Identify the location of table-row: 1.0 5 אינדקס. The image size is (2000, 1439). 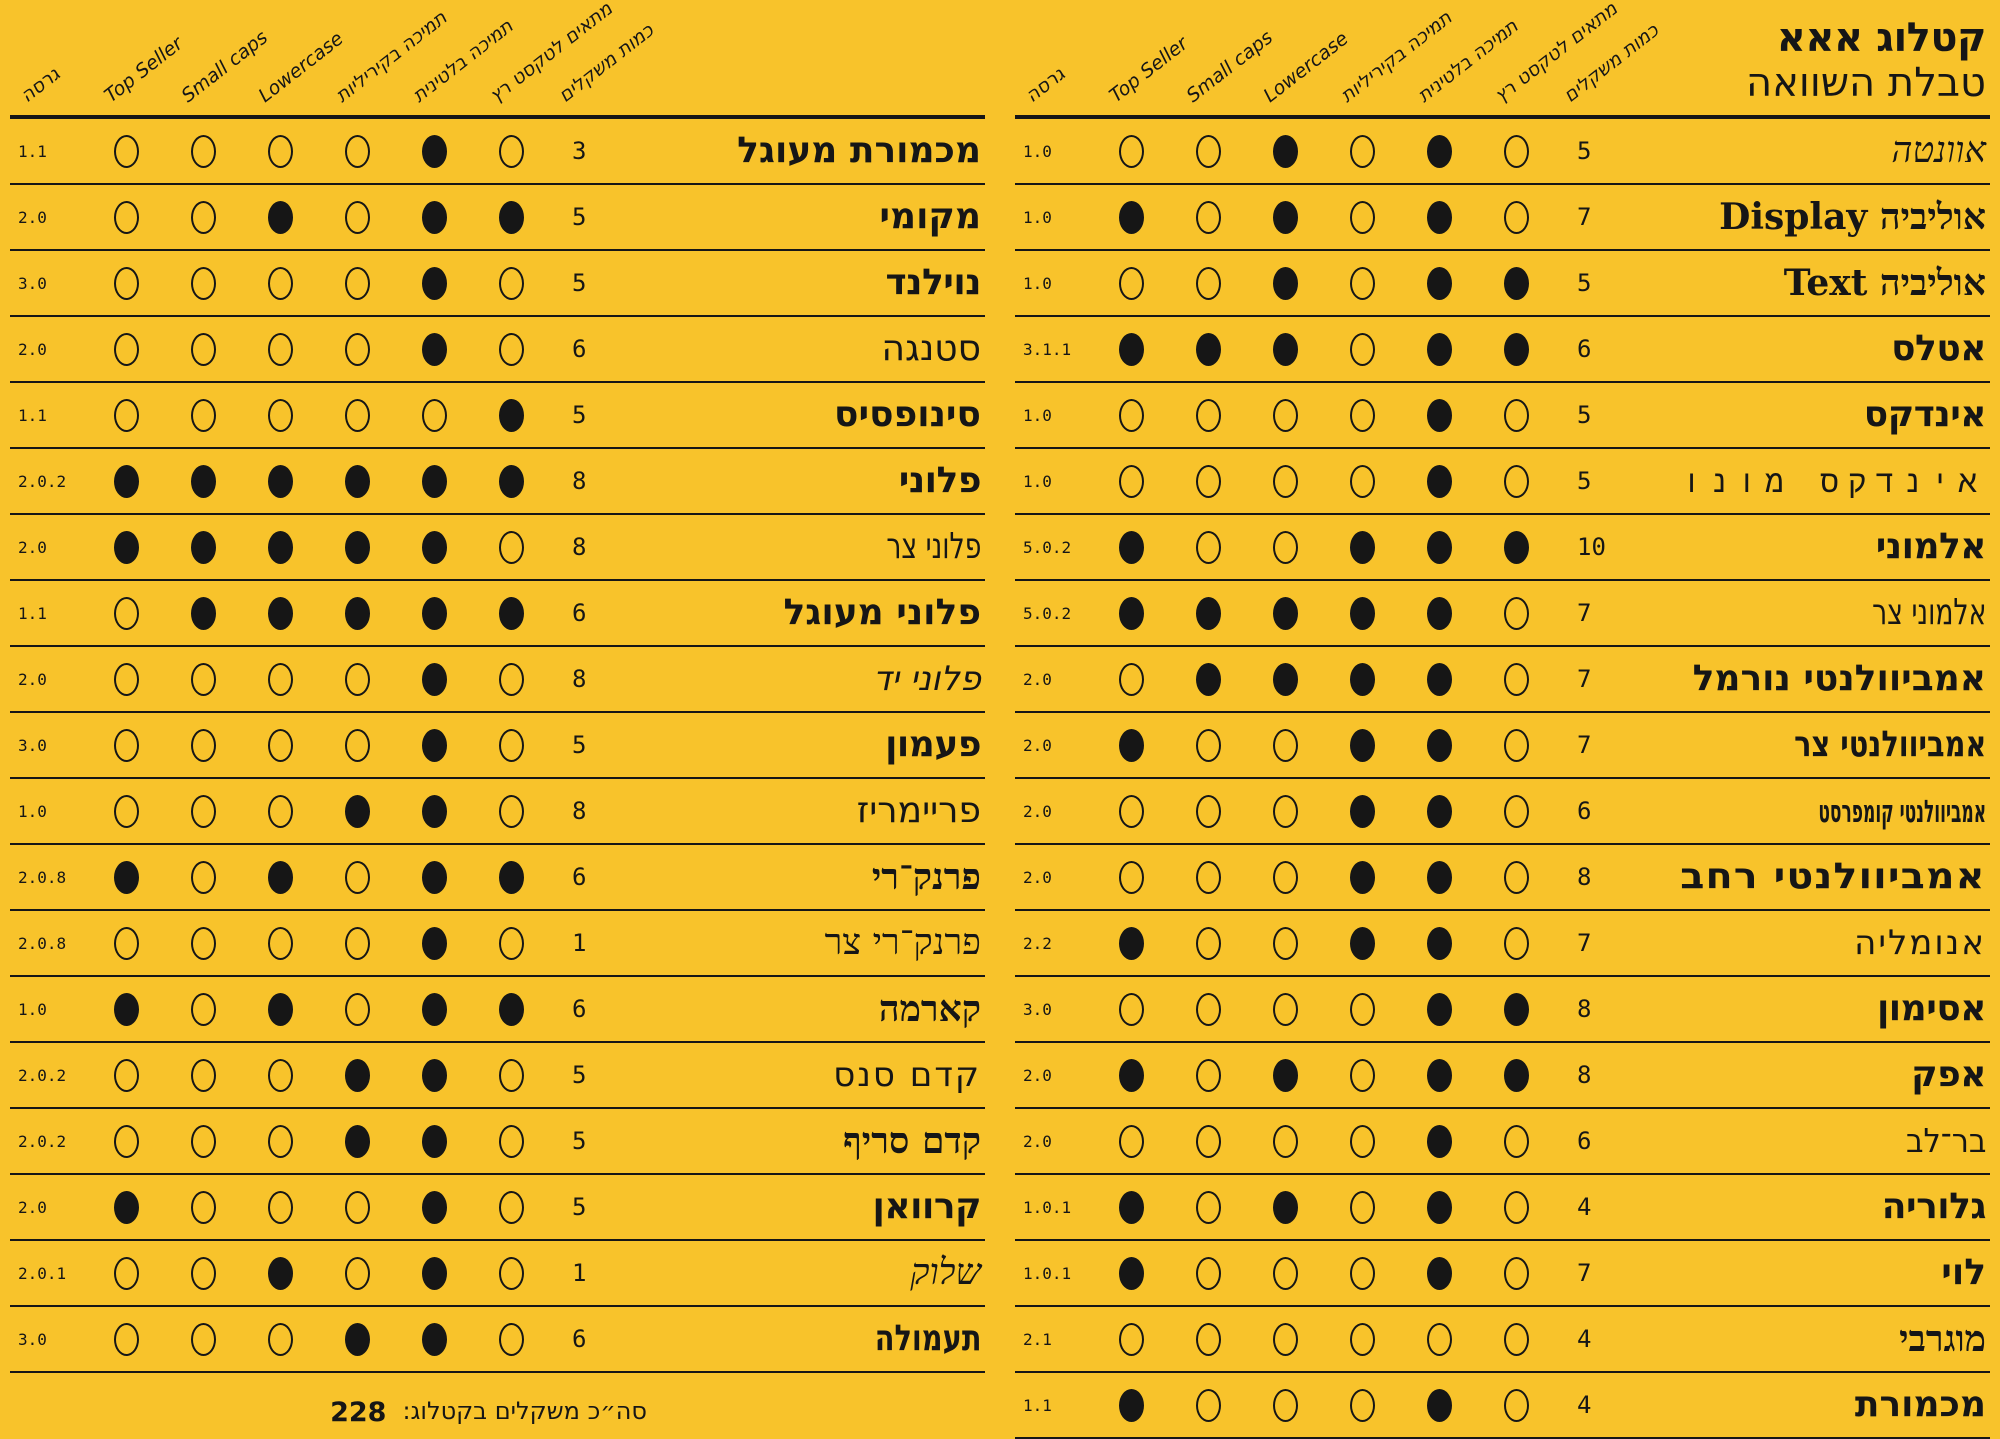
(1502, 414).